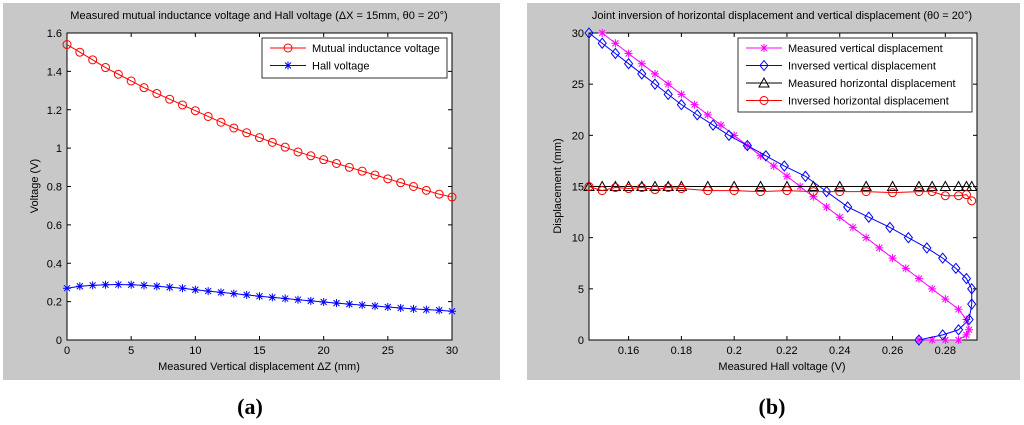 Image resolution: width=1024 pixels, height=425 pixels. I want to click on y-tick-label: 20, so click(578, 136).